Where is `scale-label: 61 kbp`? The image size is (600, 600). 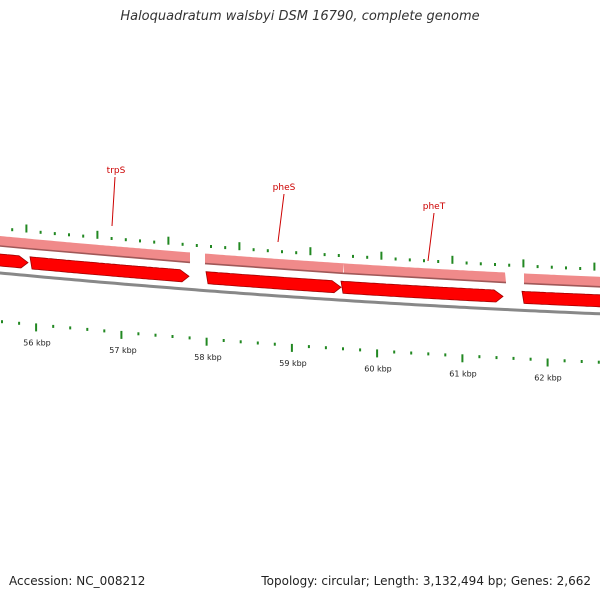 scale-label: 61 kbp is located at coordinates (463, 373).